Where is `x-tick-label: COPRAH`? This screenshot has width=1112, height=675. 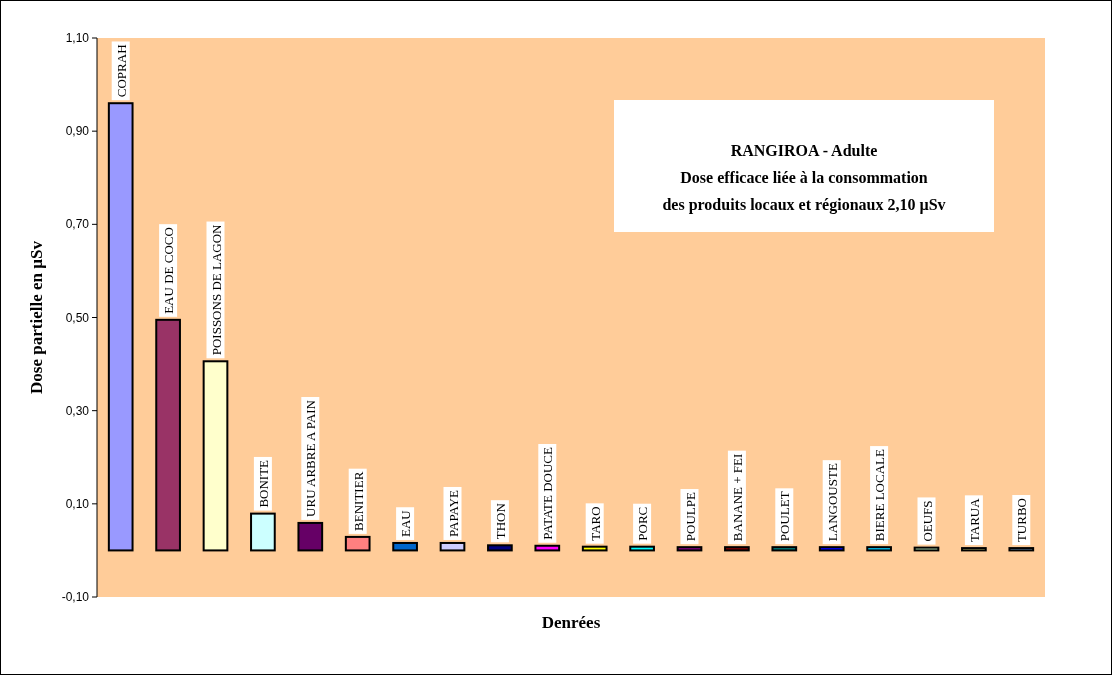
x-tick-label: COPRAH is located at coordinates (121, 71).